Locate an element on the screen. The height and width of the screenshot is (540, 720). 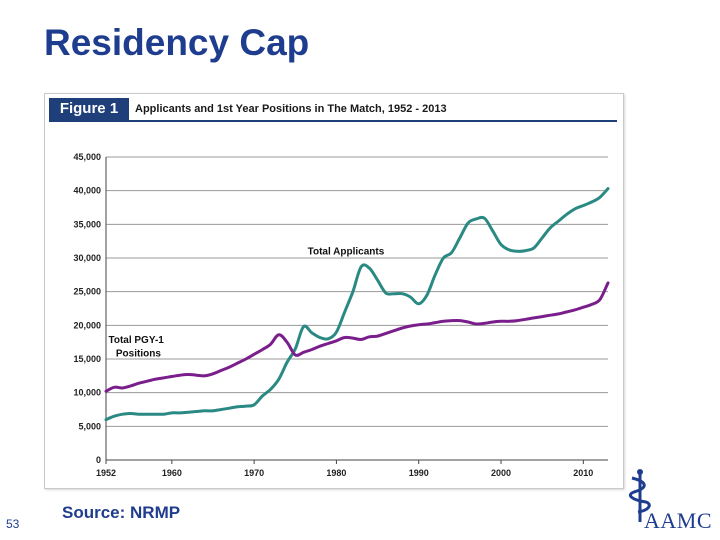
y-tick-label: 20,000 is located at coordinates (87, 325).